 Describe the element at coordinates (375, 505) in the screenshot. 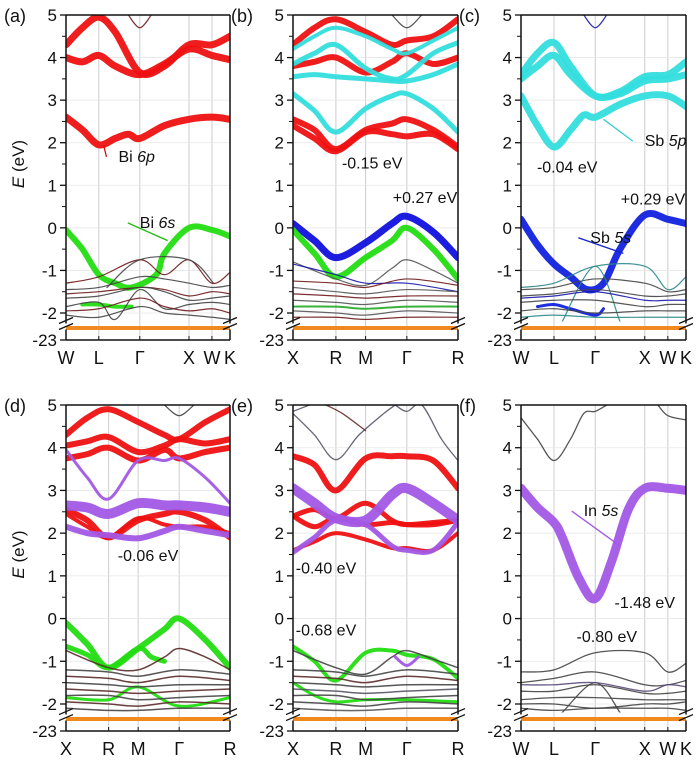

I see `band-in-5s` at that location.